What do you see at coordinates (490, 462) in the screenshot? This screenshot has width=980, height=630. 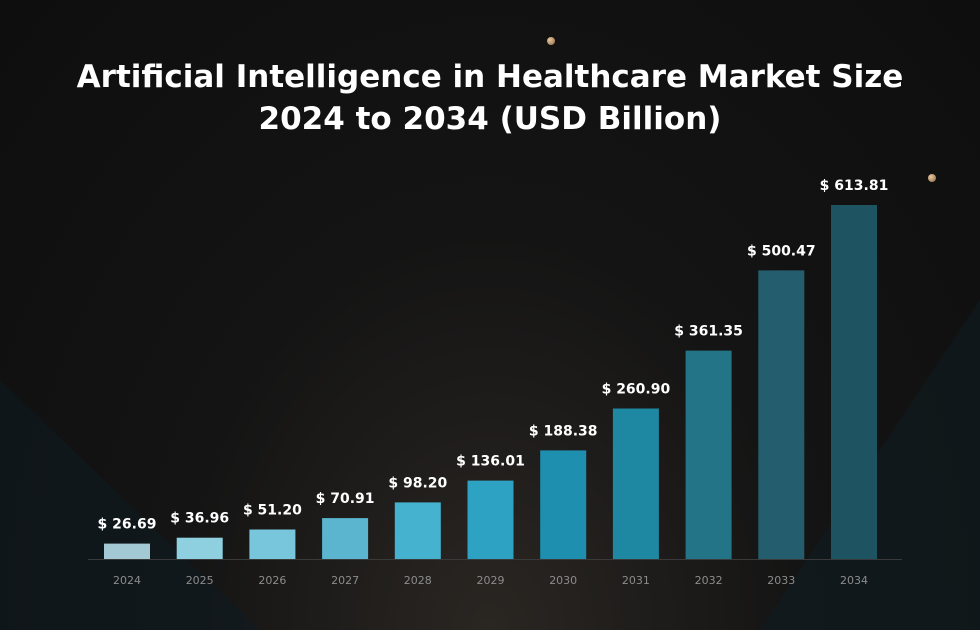 I see `data-label-2029: $ 136.01` at bounding box center [490, 462].